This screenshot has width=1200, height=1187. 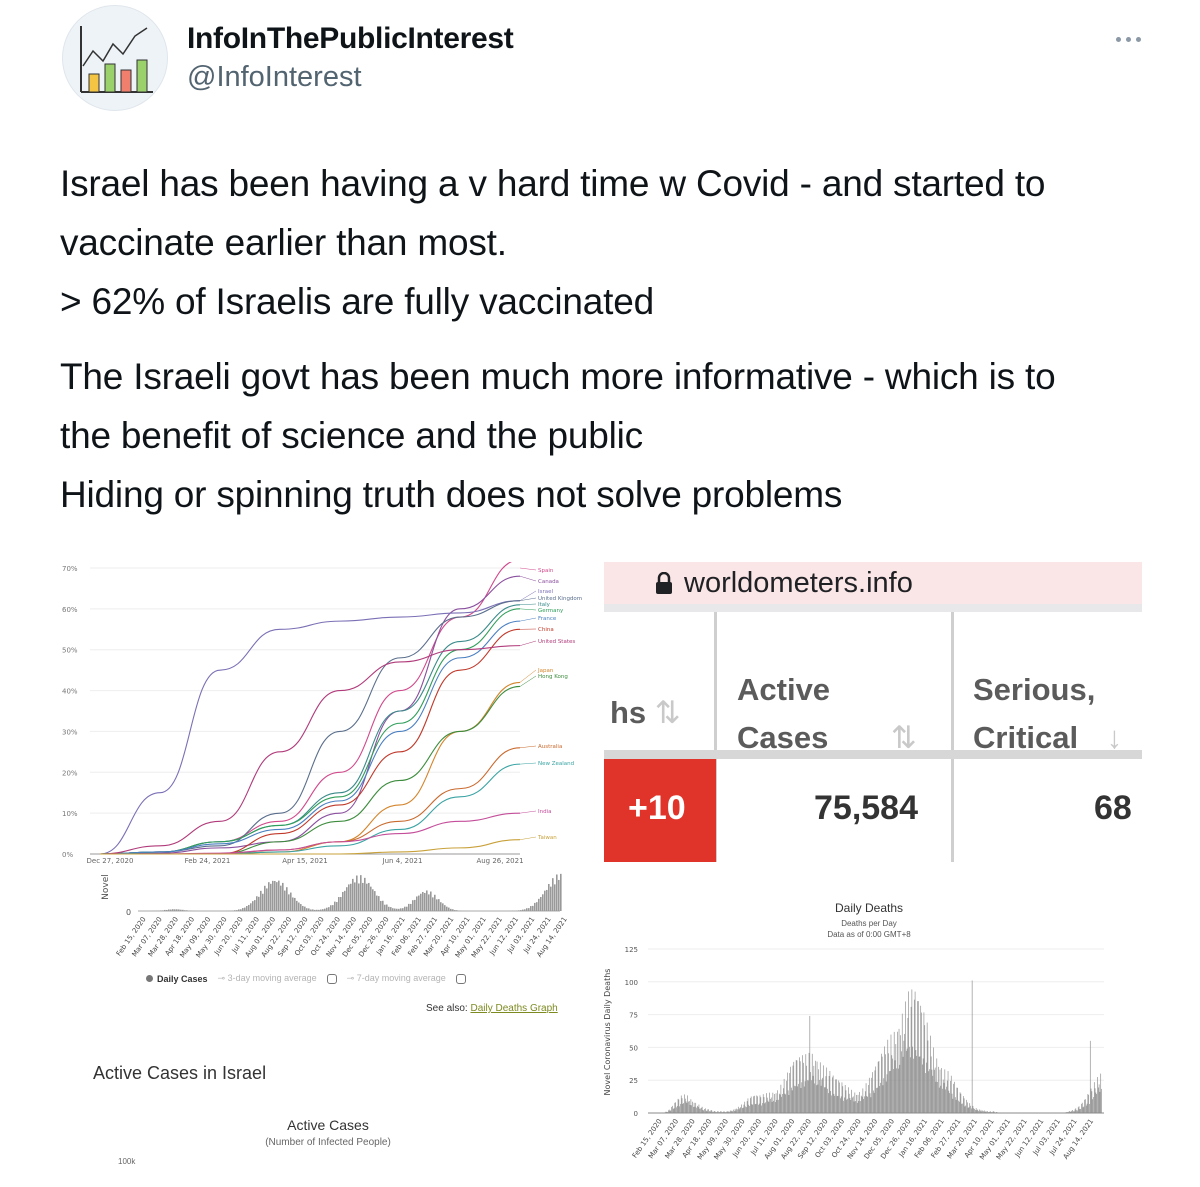 I want to click on display-name: InfoInThePublicInterest, so click(x=350, y=39).